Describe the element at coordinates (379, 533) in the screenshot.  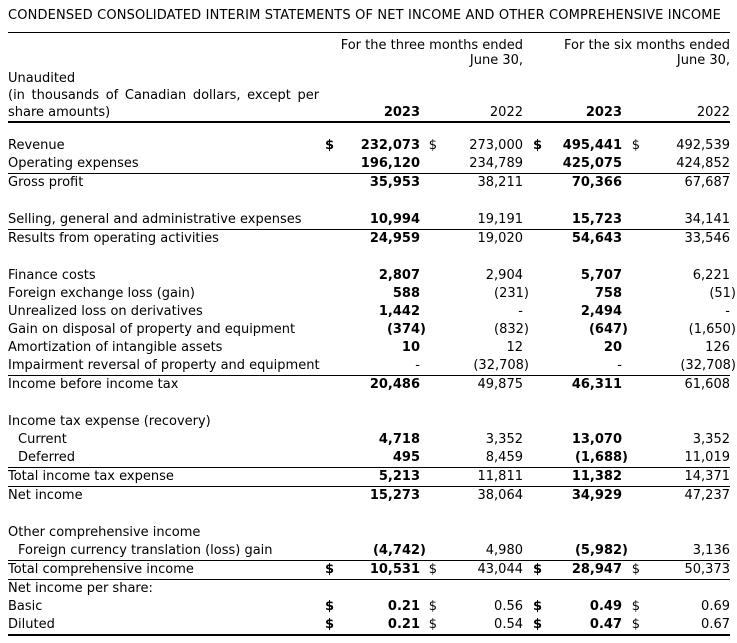
I see `value-3mo-2023` at that location.